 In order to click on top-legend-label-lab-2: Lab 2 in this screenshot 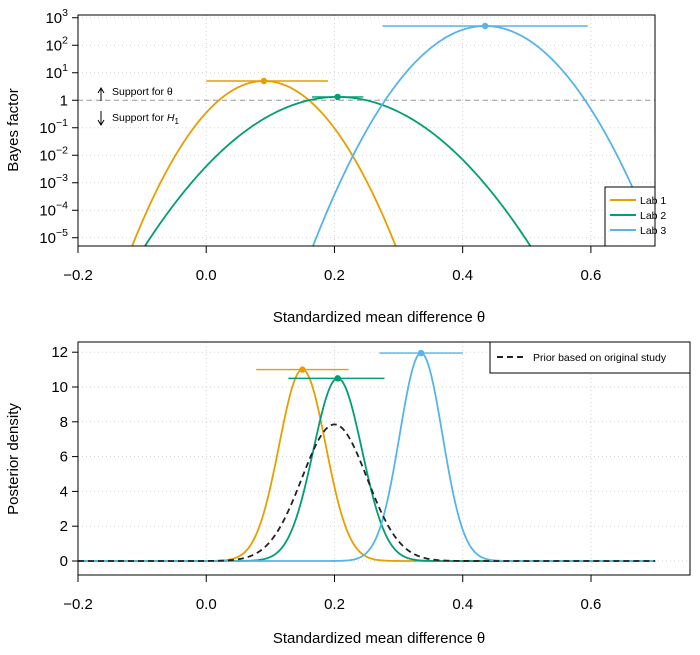, I will do `click(653, 216)`.